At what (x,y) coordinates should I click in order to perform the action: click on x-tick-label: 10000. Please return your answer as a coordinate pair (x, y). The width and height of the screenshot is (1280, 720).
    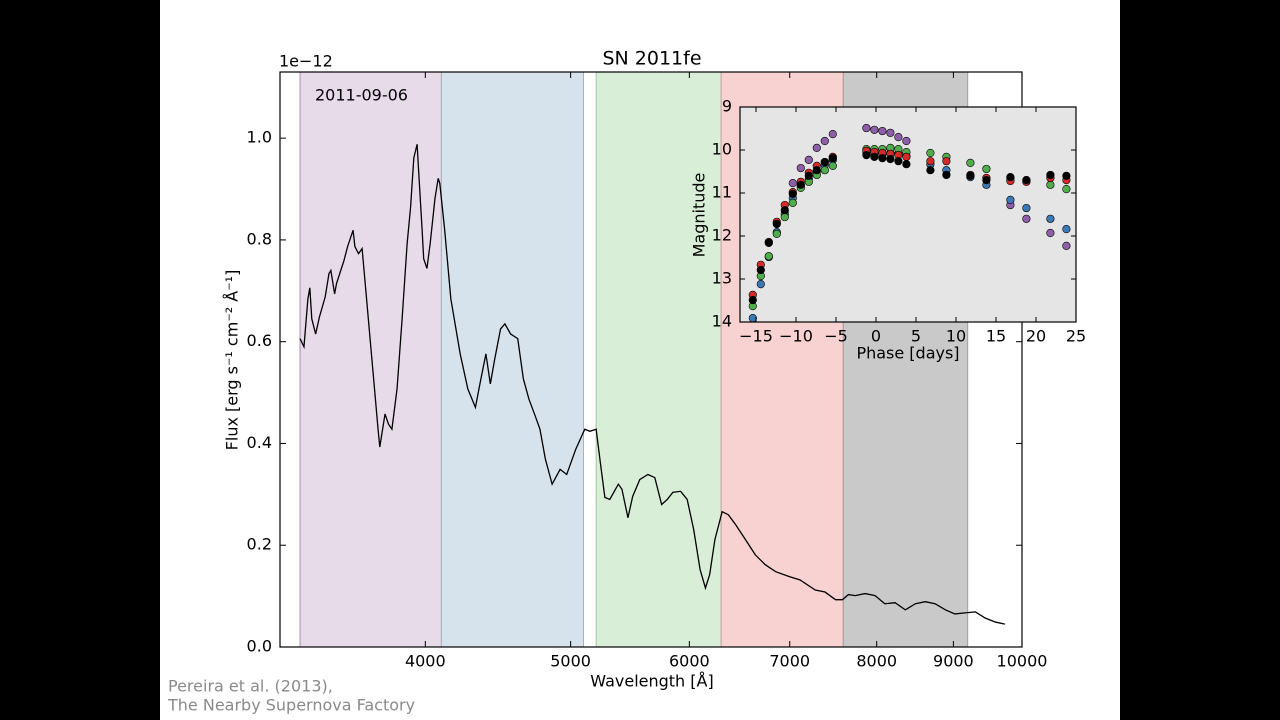
    Looking at the image, I should click on (1022, 661).